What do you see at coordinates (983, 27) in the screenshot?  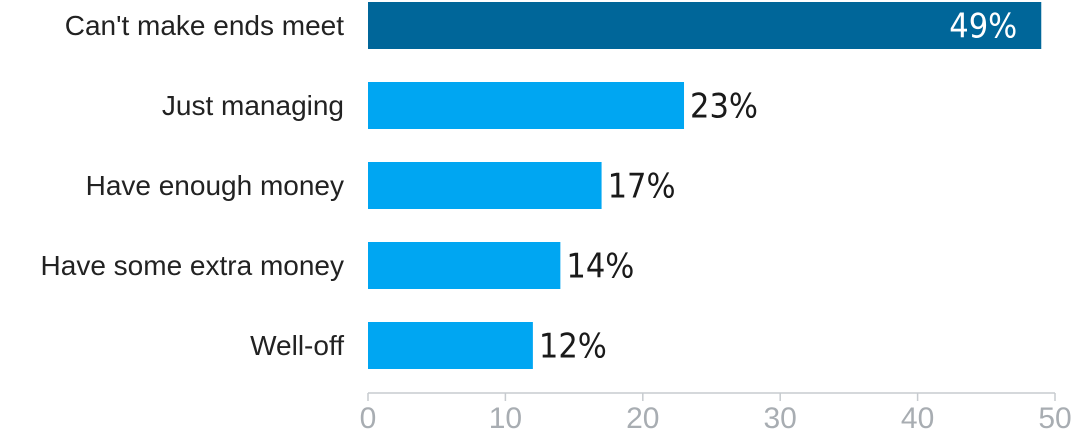 I see `value-label: 49%` at bounding box center [983, 27].